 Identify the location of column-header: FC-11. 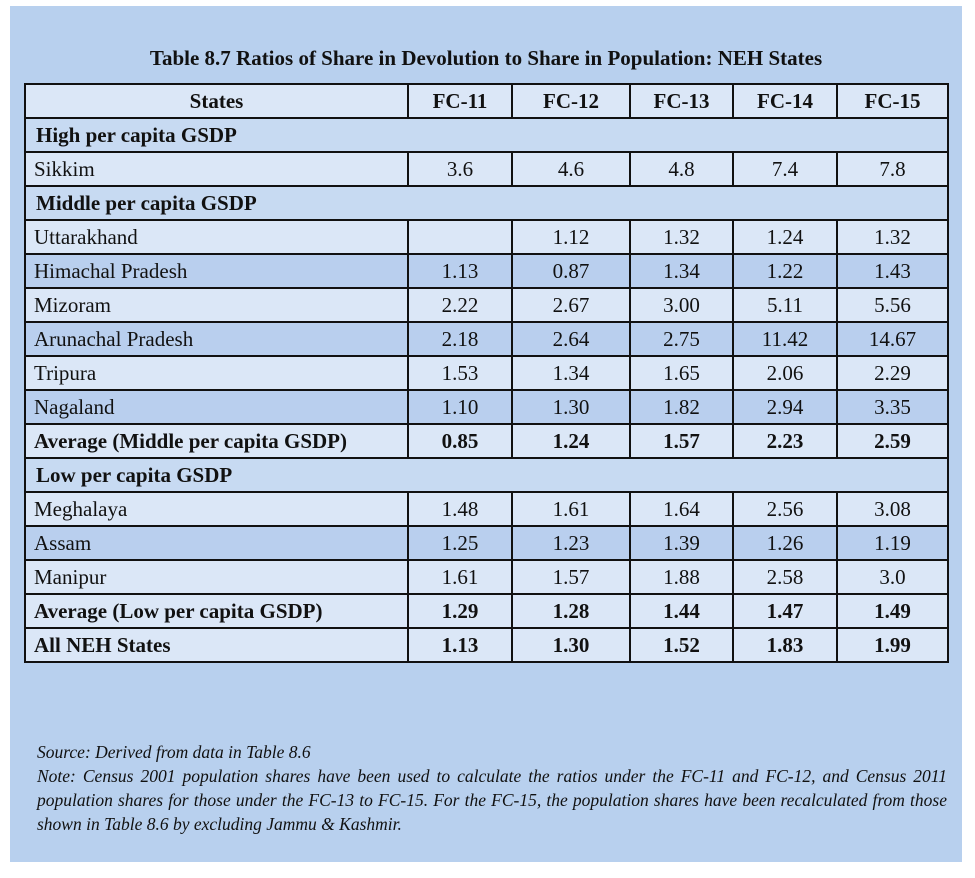
(460, 101).